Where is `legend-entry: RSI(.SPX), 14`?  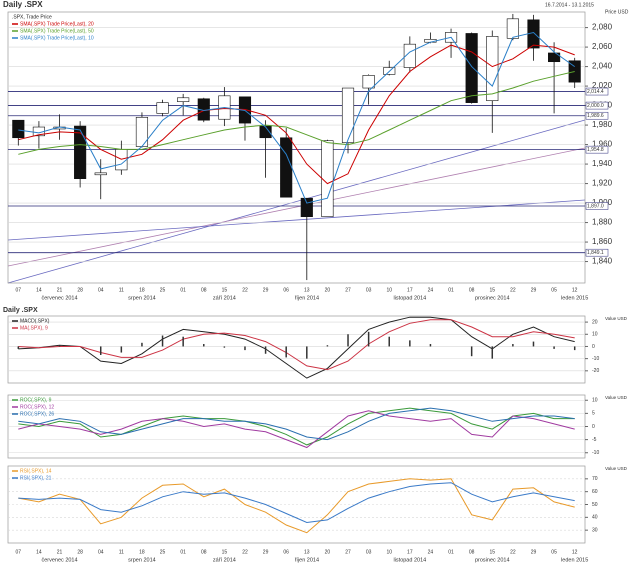 legend-entry: RSI(.SPX), 14 is located at coordinates (36, 471).